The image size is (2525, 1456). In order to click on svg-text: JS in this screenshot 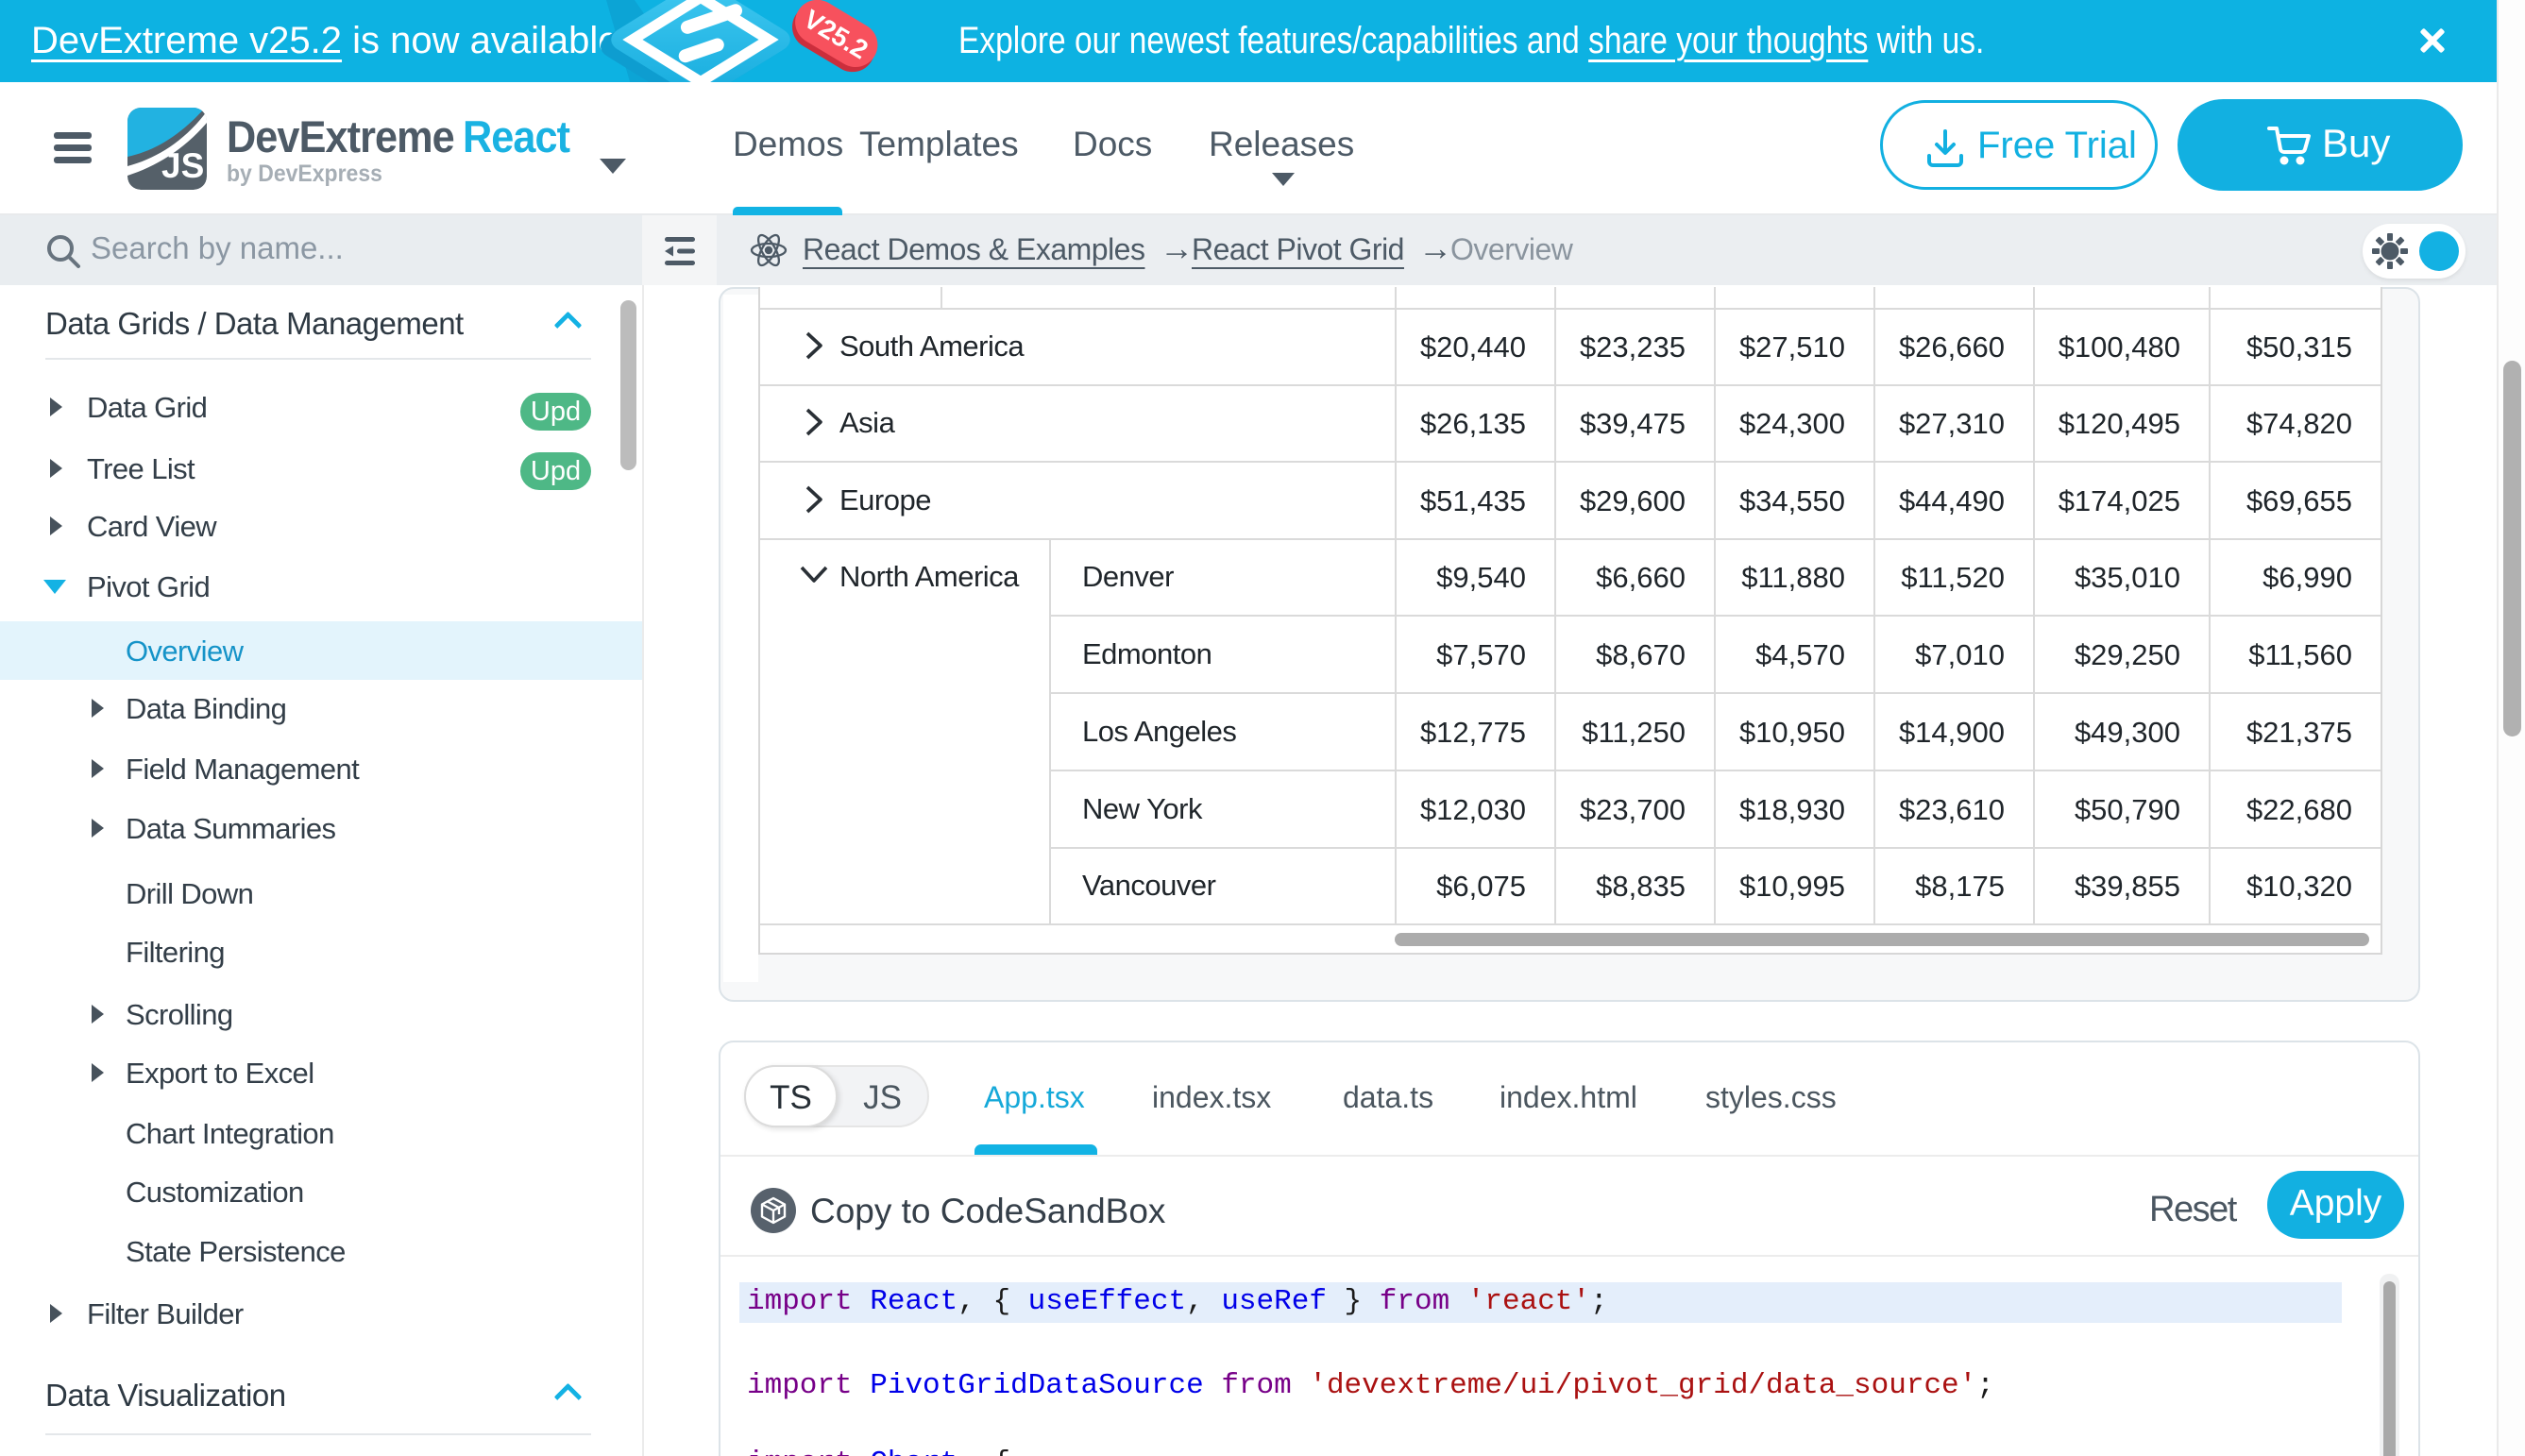, I will do `click(183, 165)`.